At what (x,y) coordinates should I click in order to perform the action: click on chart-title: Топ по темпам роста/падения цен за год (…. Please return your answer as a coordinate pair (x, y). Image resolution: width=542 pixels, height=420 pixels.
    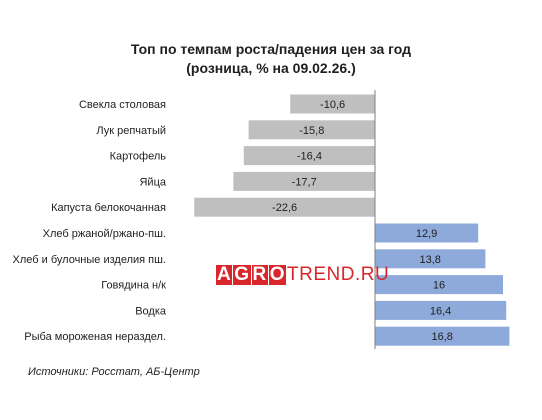
    Looking at the image, I should click on (271, 59).